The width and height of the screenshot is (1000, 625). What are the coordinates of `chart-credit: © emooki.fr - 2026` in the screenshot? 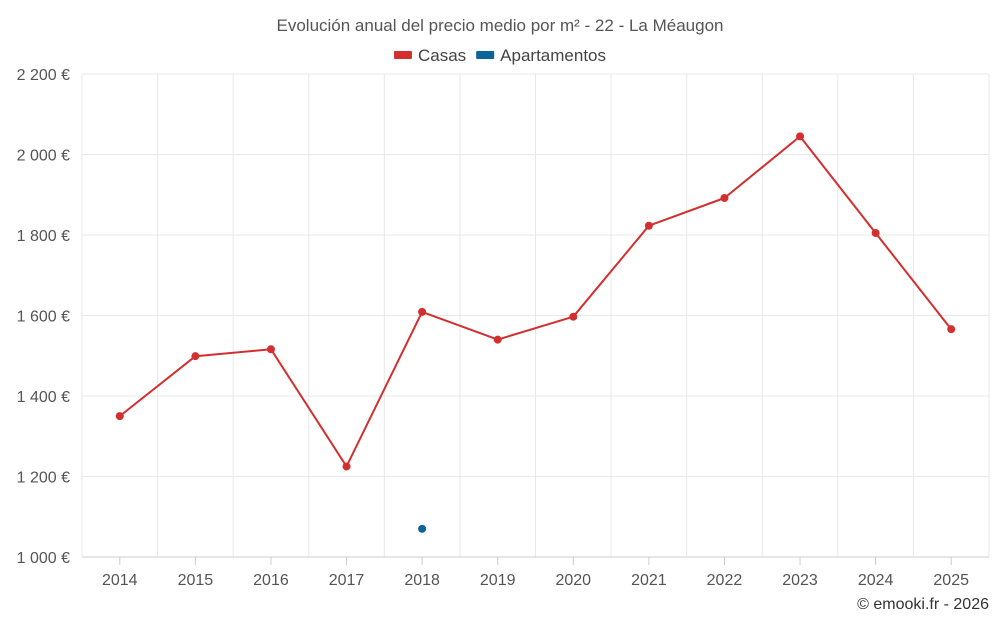 It's located at (923, 604).